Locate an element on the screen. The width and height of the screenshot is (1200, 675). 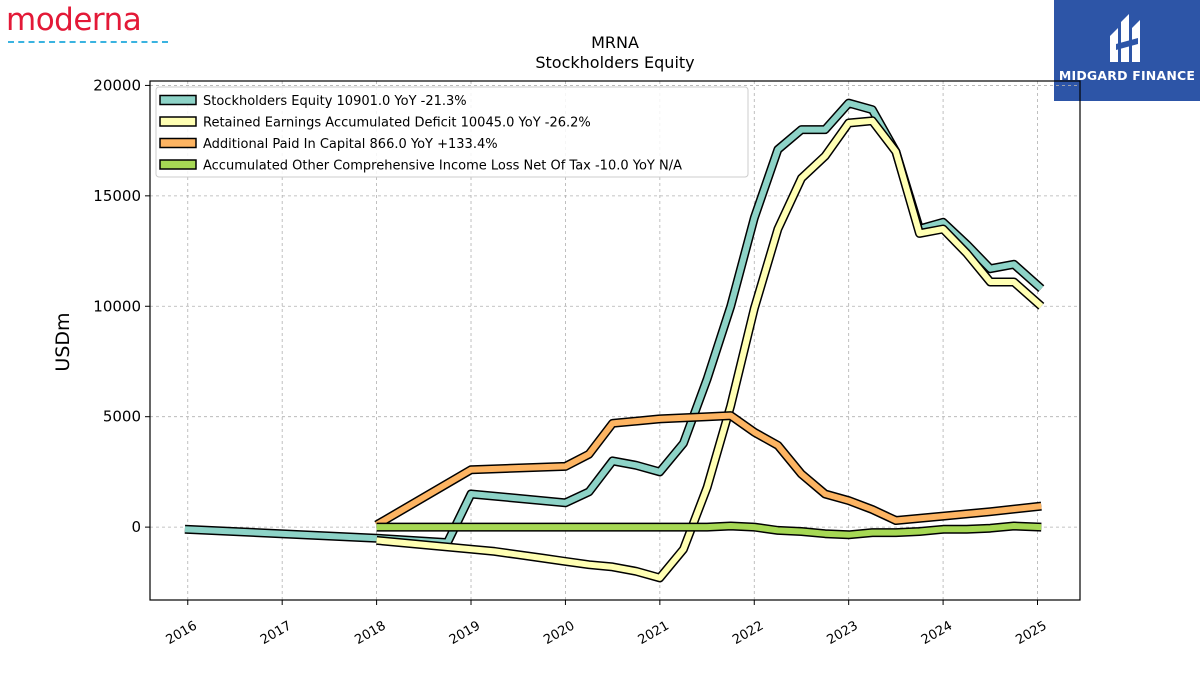
chart-subtitle: Stockholders Equity is located at coordinates (614, 62).